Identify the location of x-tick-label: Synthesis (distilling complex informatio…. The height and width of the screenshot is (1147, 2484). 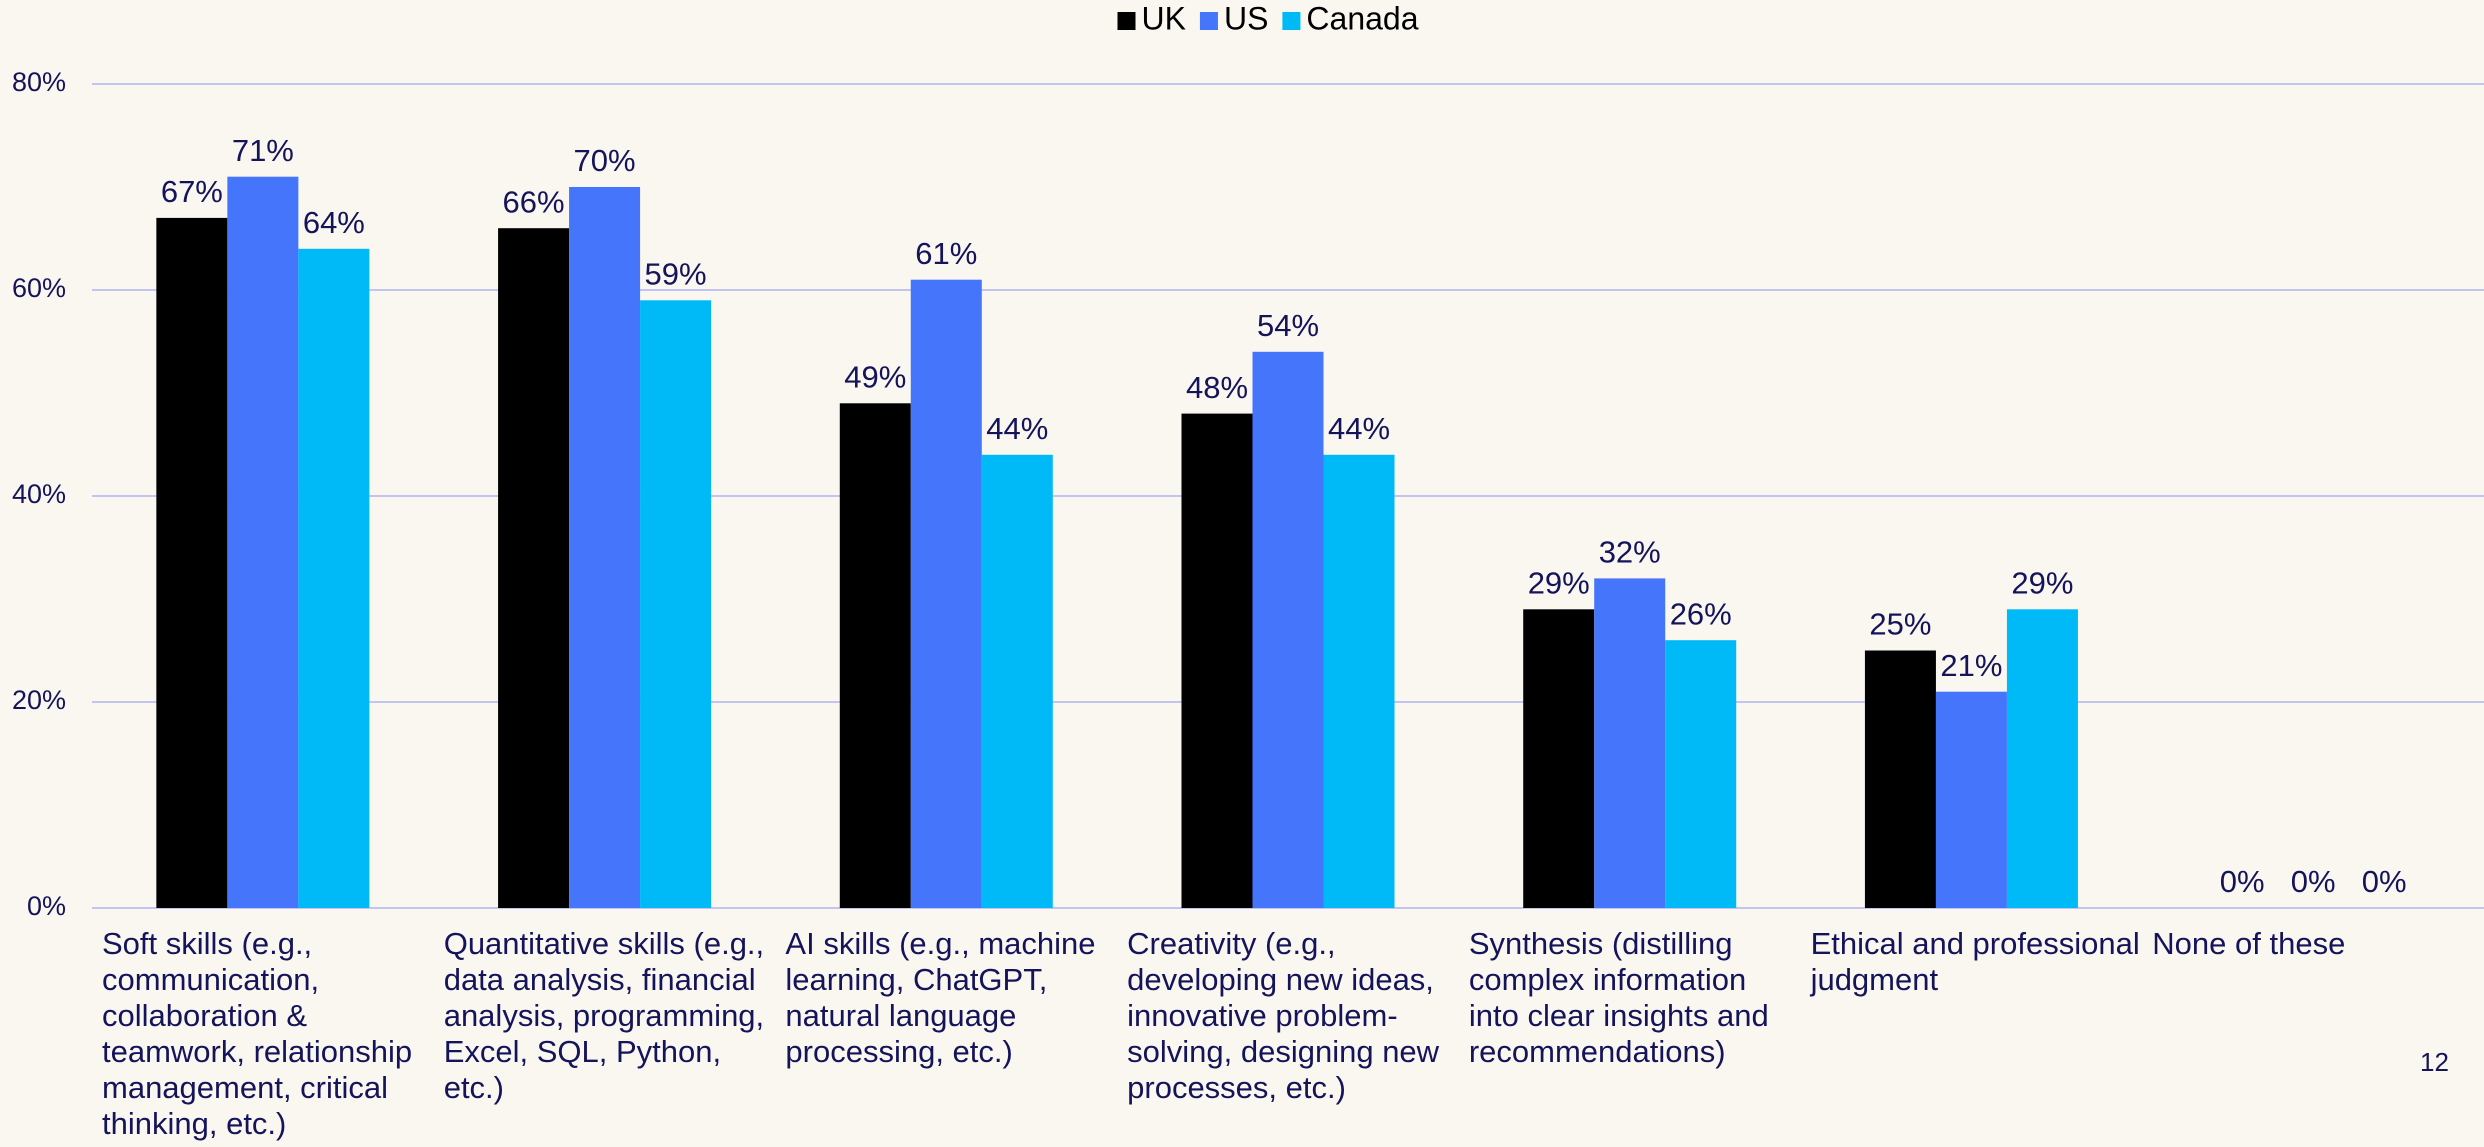
(1618, 997).